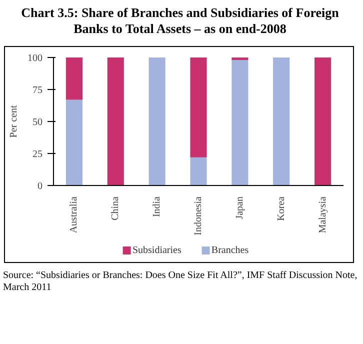 Image resolution: width=363 pixels, height=344 pixels. What do you see at coordinates (74, 215) in the screenshot?
I see `x-tick-label: Australia` at bounding box center [74, 215].